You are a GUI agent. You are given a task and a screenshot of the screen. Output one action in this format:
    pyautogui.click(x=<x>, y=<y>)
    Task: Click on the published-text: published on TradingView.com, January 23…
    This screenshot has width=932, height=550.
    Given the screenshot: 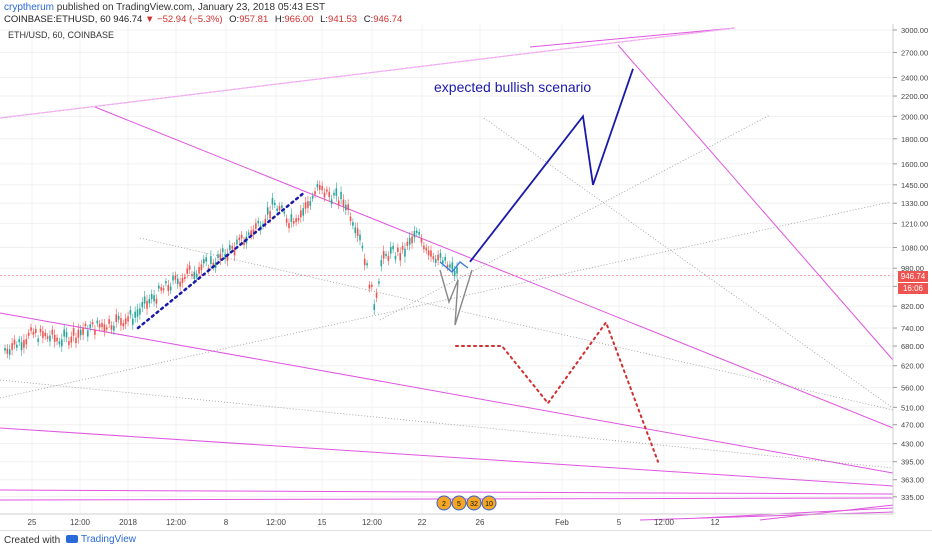 What is the action you would take?
    pyautogui.click(x=191, y=7)
    